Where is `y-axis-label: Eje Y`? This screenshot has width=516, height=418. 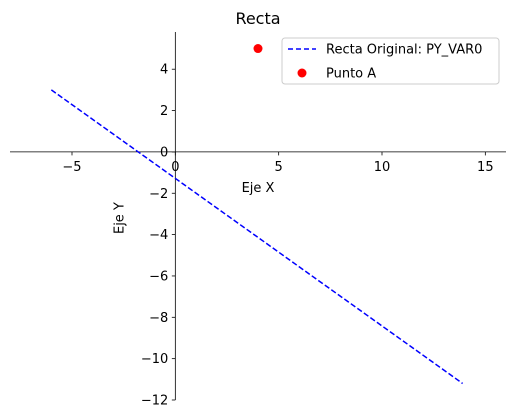
y-axis-label: Eje Y is located at coordinates (119, 218).